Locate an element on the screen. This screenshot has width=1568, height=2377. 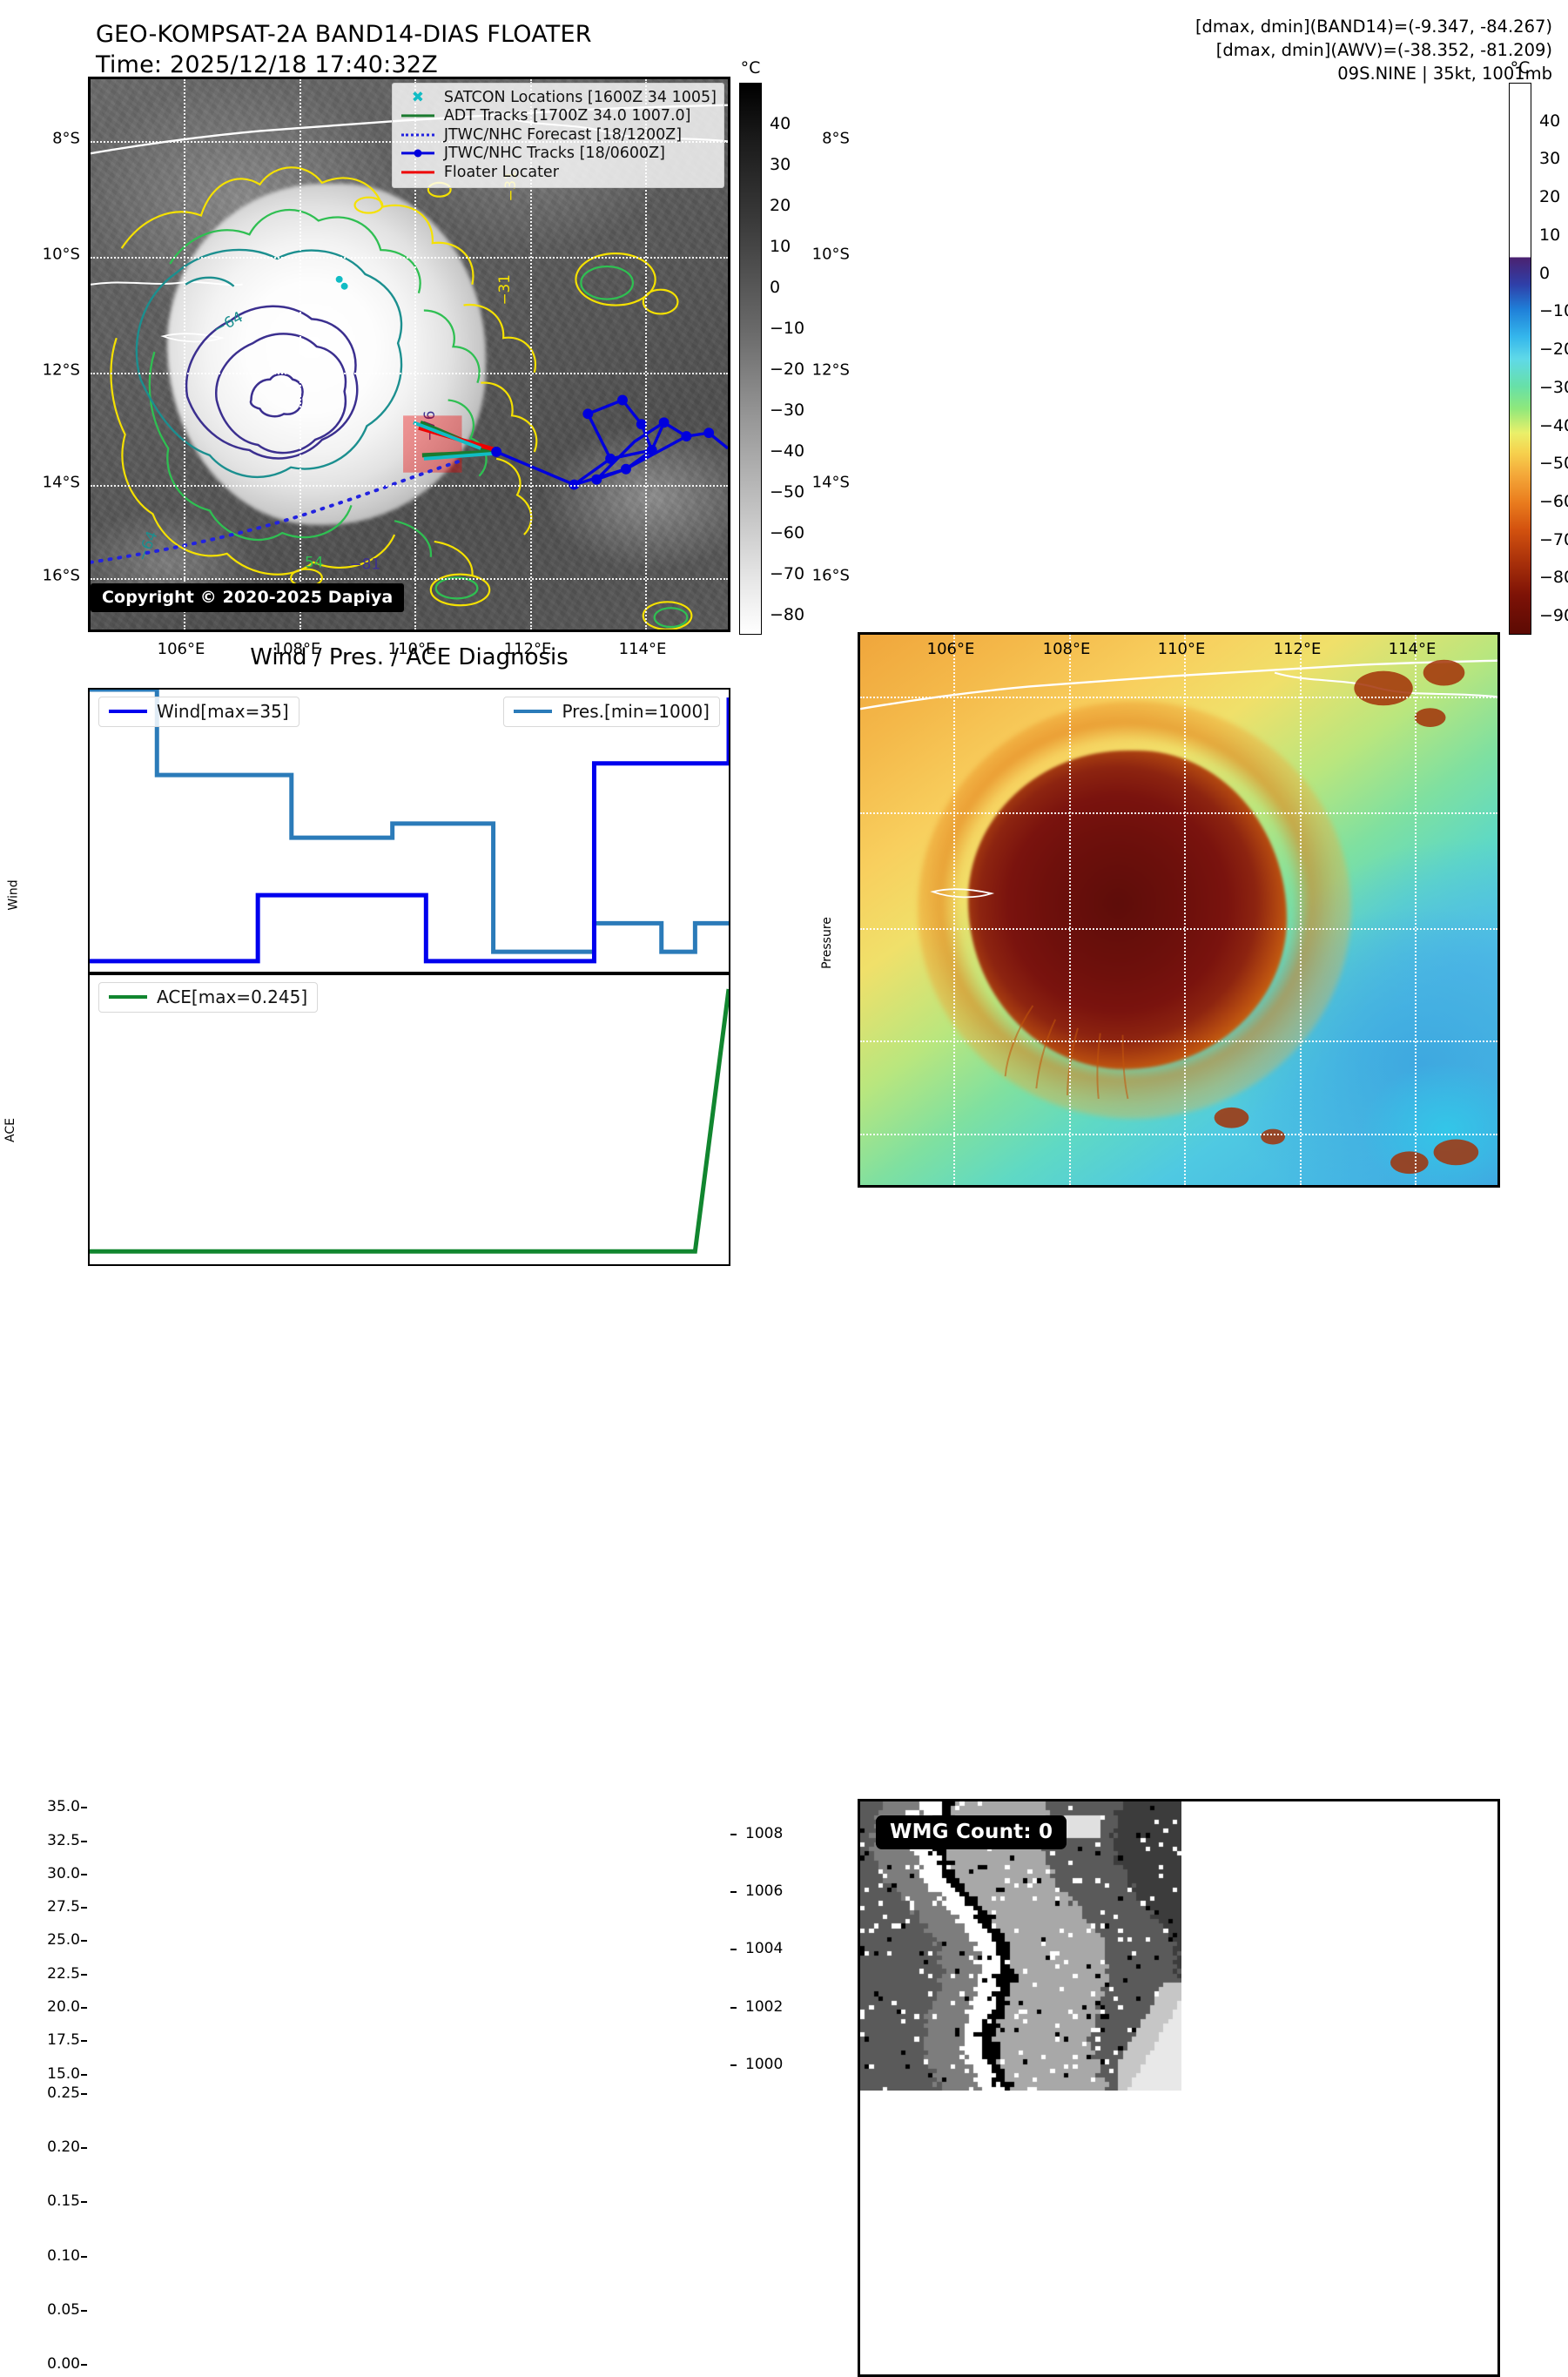
title-time: Time: 2025/12/18 17:40:32Z is located at coordinates (267, 65).